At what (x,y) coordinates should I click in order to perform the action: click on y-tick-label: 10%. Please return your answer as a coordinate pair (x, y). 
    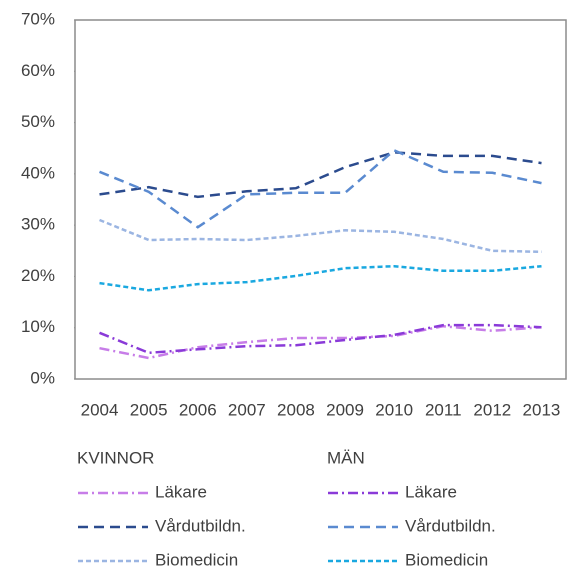
    Looking at the image, I should click on (38, 326).